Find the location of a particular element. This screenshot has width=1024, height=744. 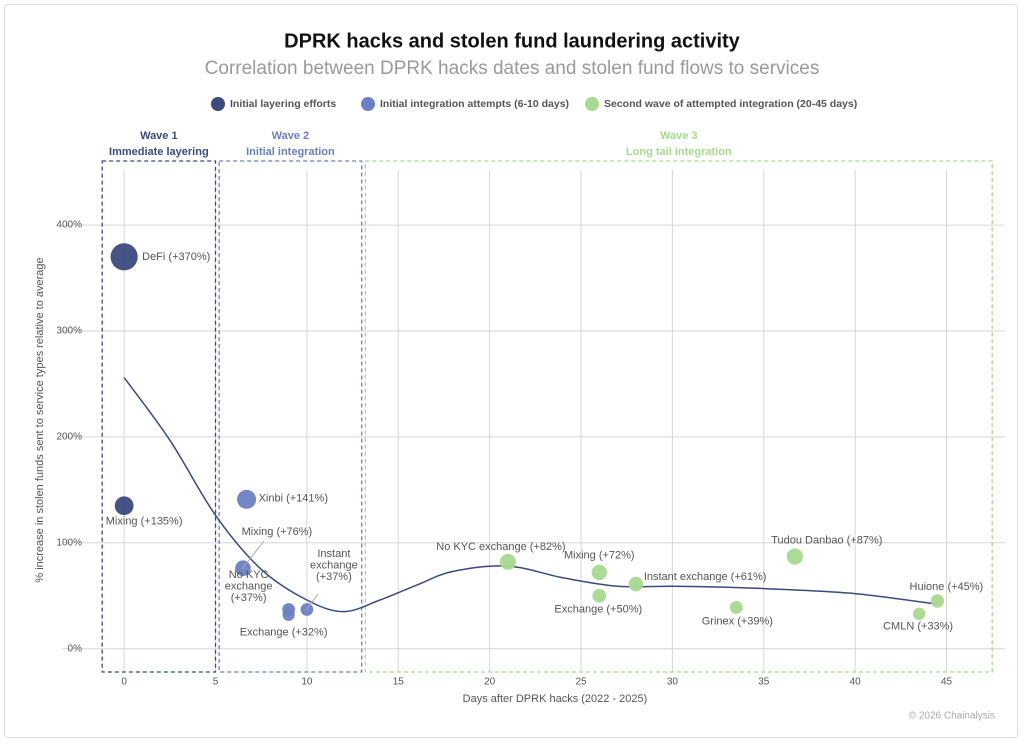

data-label: Xinbi (+141%) is located at coordinates (293, 498).